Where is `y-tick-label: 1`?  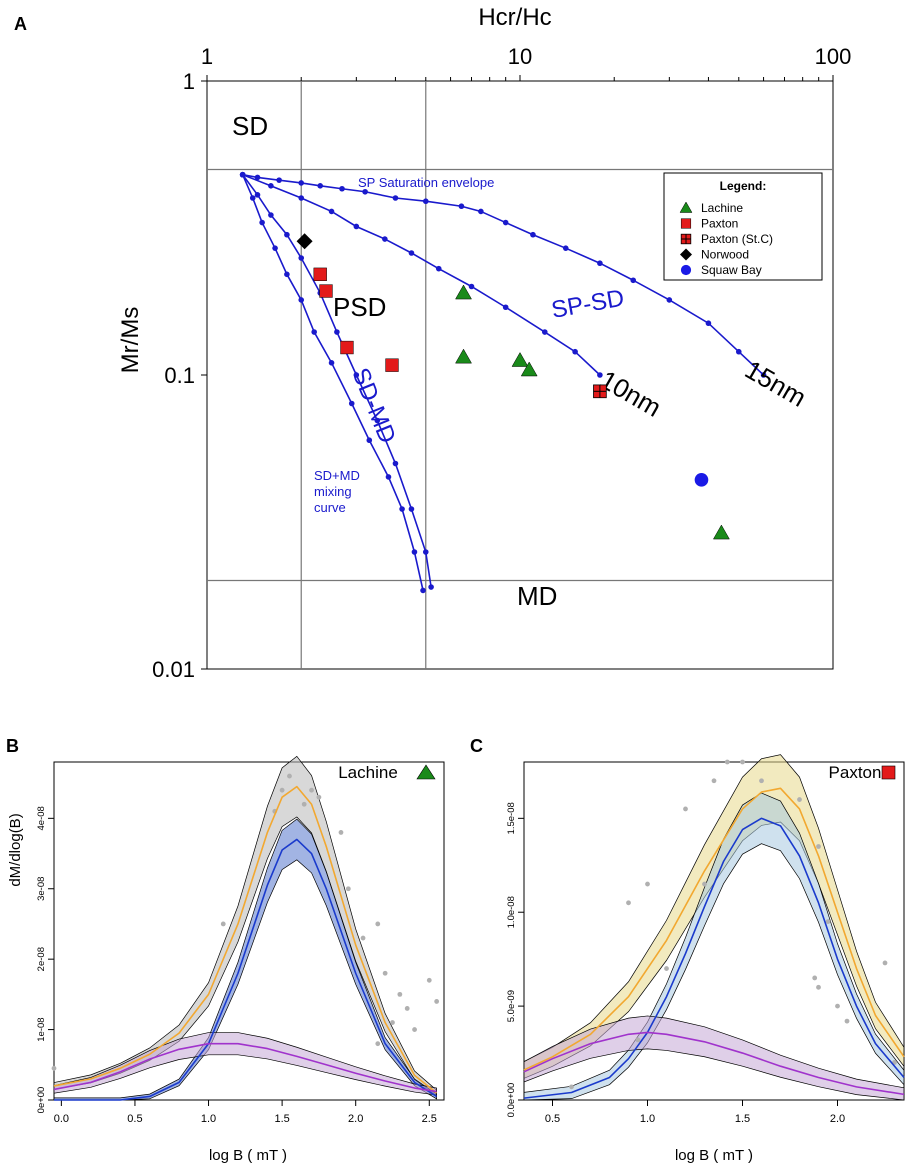
y-tick-label: 1 is located at coordinates (189, 81).